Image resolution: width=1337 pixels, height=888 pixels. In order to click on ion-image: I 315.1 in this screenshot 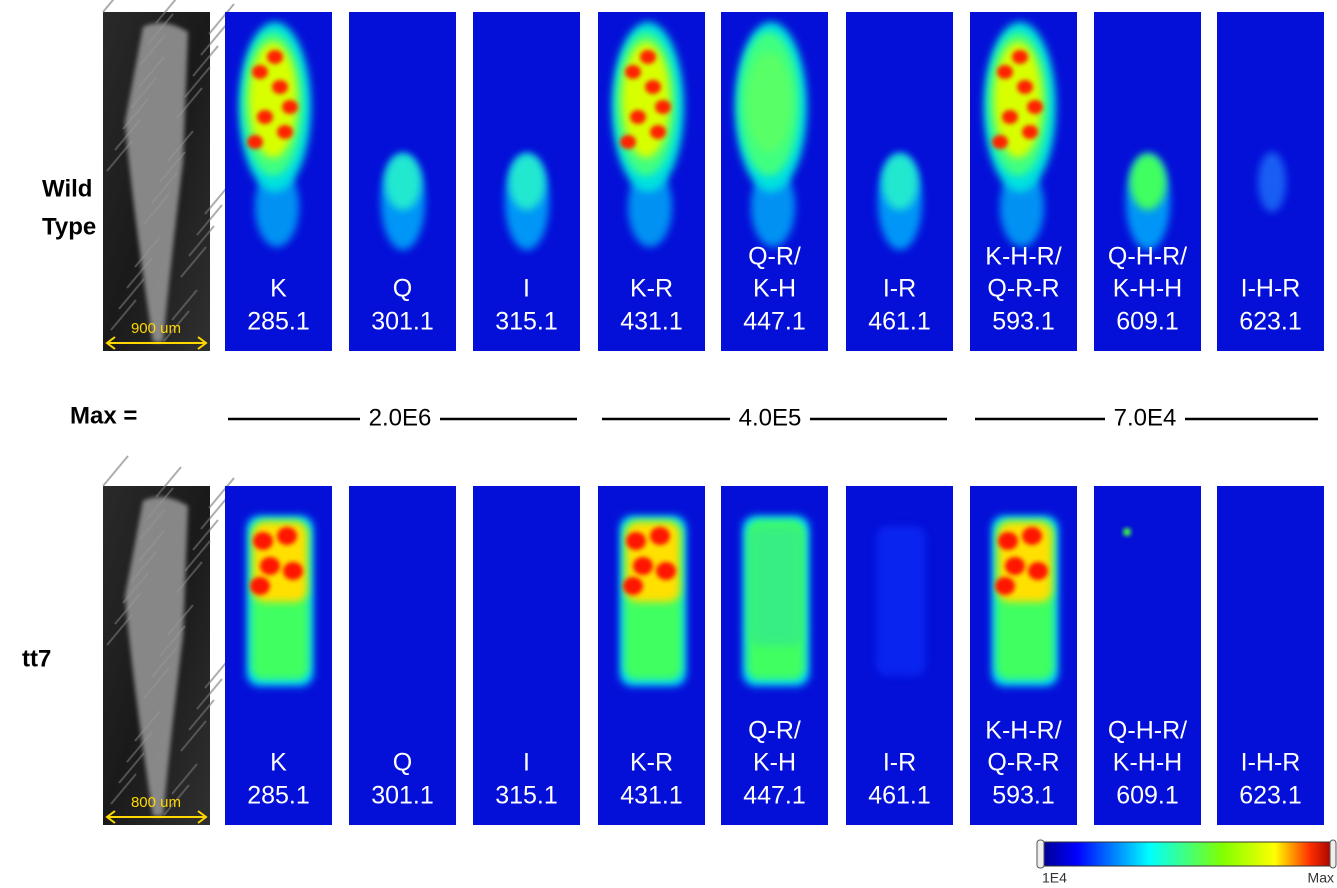, I will do `click(526, 181)`.